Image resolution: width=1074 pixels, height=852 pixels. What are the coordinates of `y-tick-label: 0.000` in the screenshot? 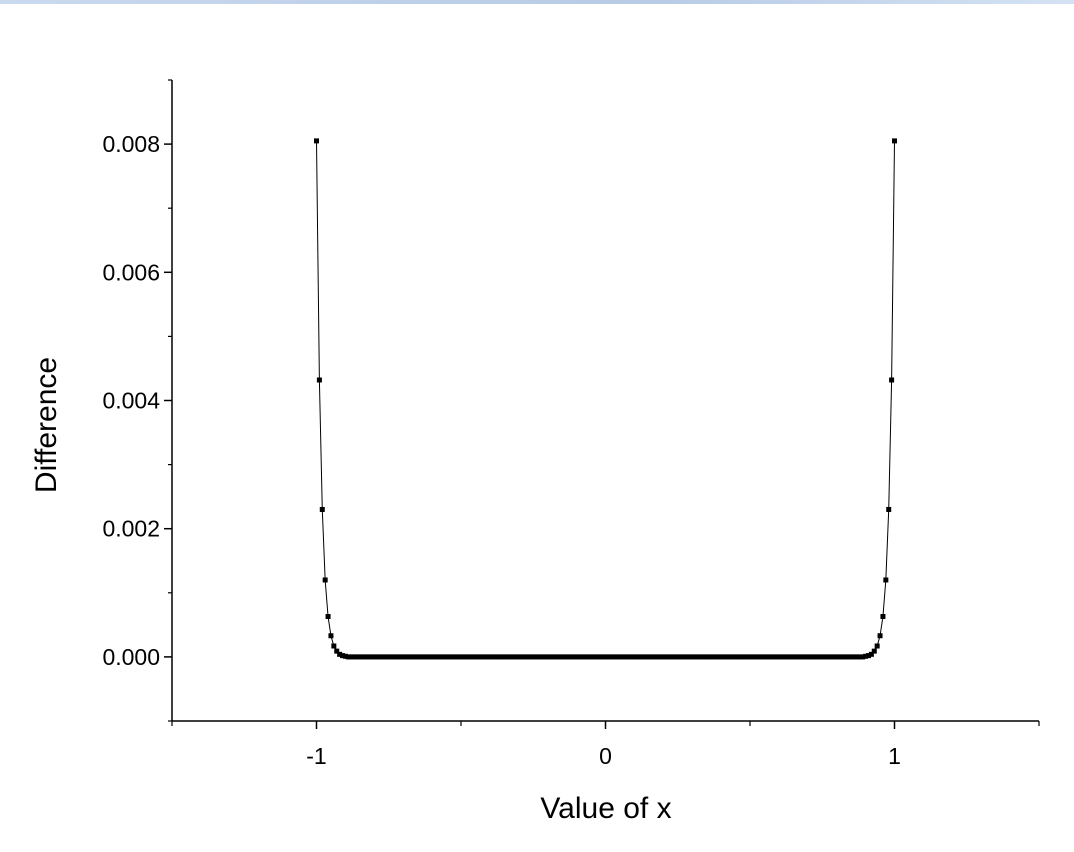 It's located at (131, 657).